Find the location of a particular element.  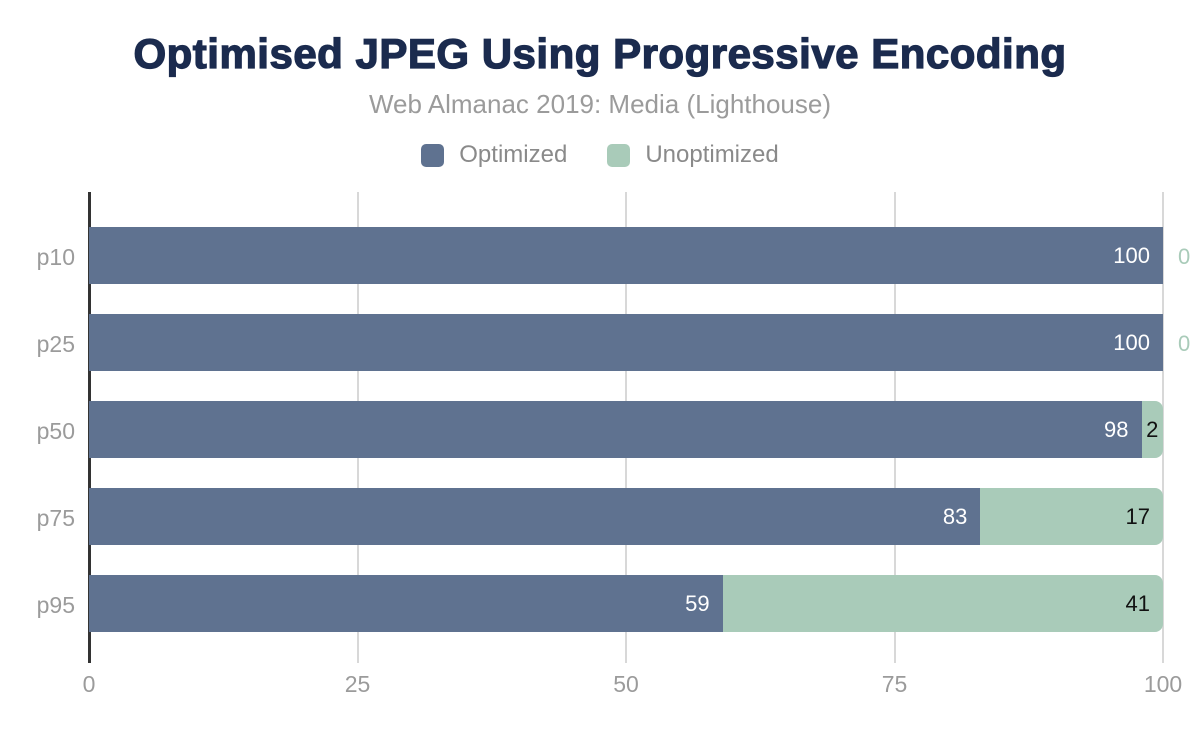

value-label-optimized: 98 is located at coordinates (1116, 429).